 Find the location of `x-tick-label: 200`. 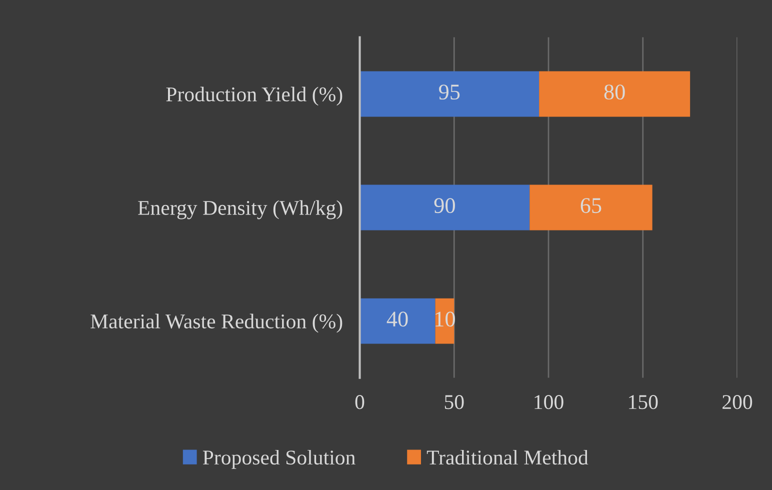

x-tick-label: 200 is located at coordinates (737, 402).